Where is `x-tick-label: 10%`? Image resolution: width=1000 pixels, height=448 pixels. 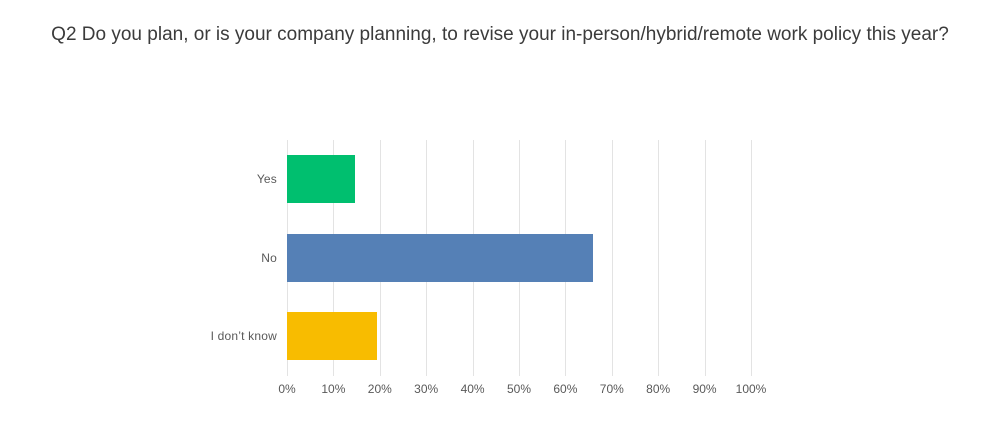 x-tick-label: 10% is located at coordinates (333, 389).